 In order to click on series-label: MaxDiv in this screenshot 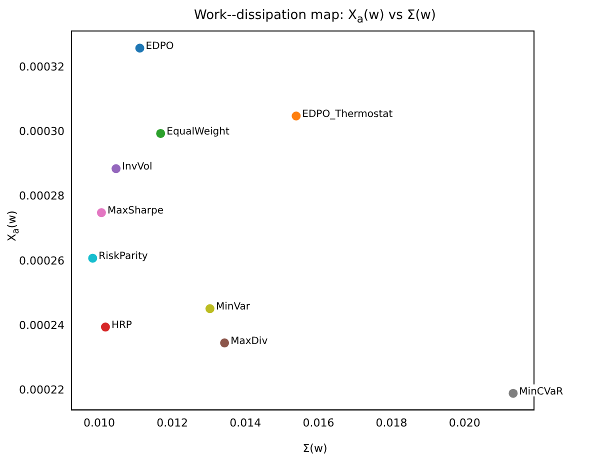, I will do `click(249, 341)`.